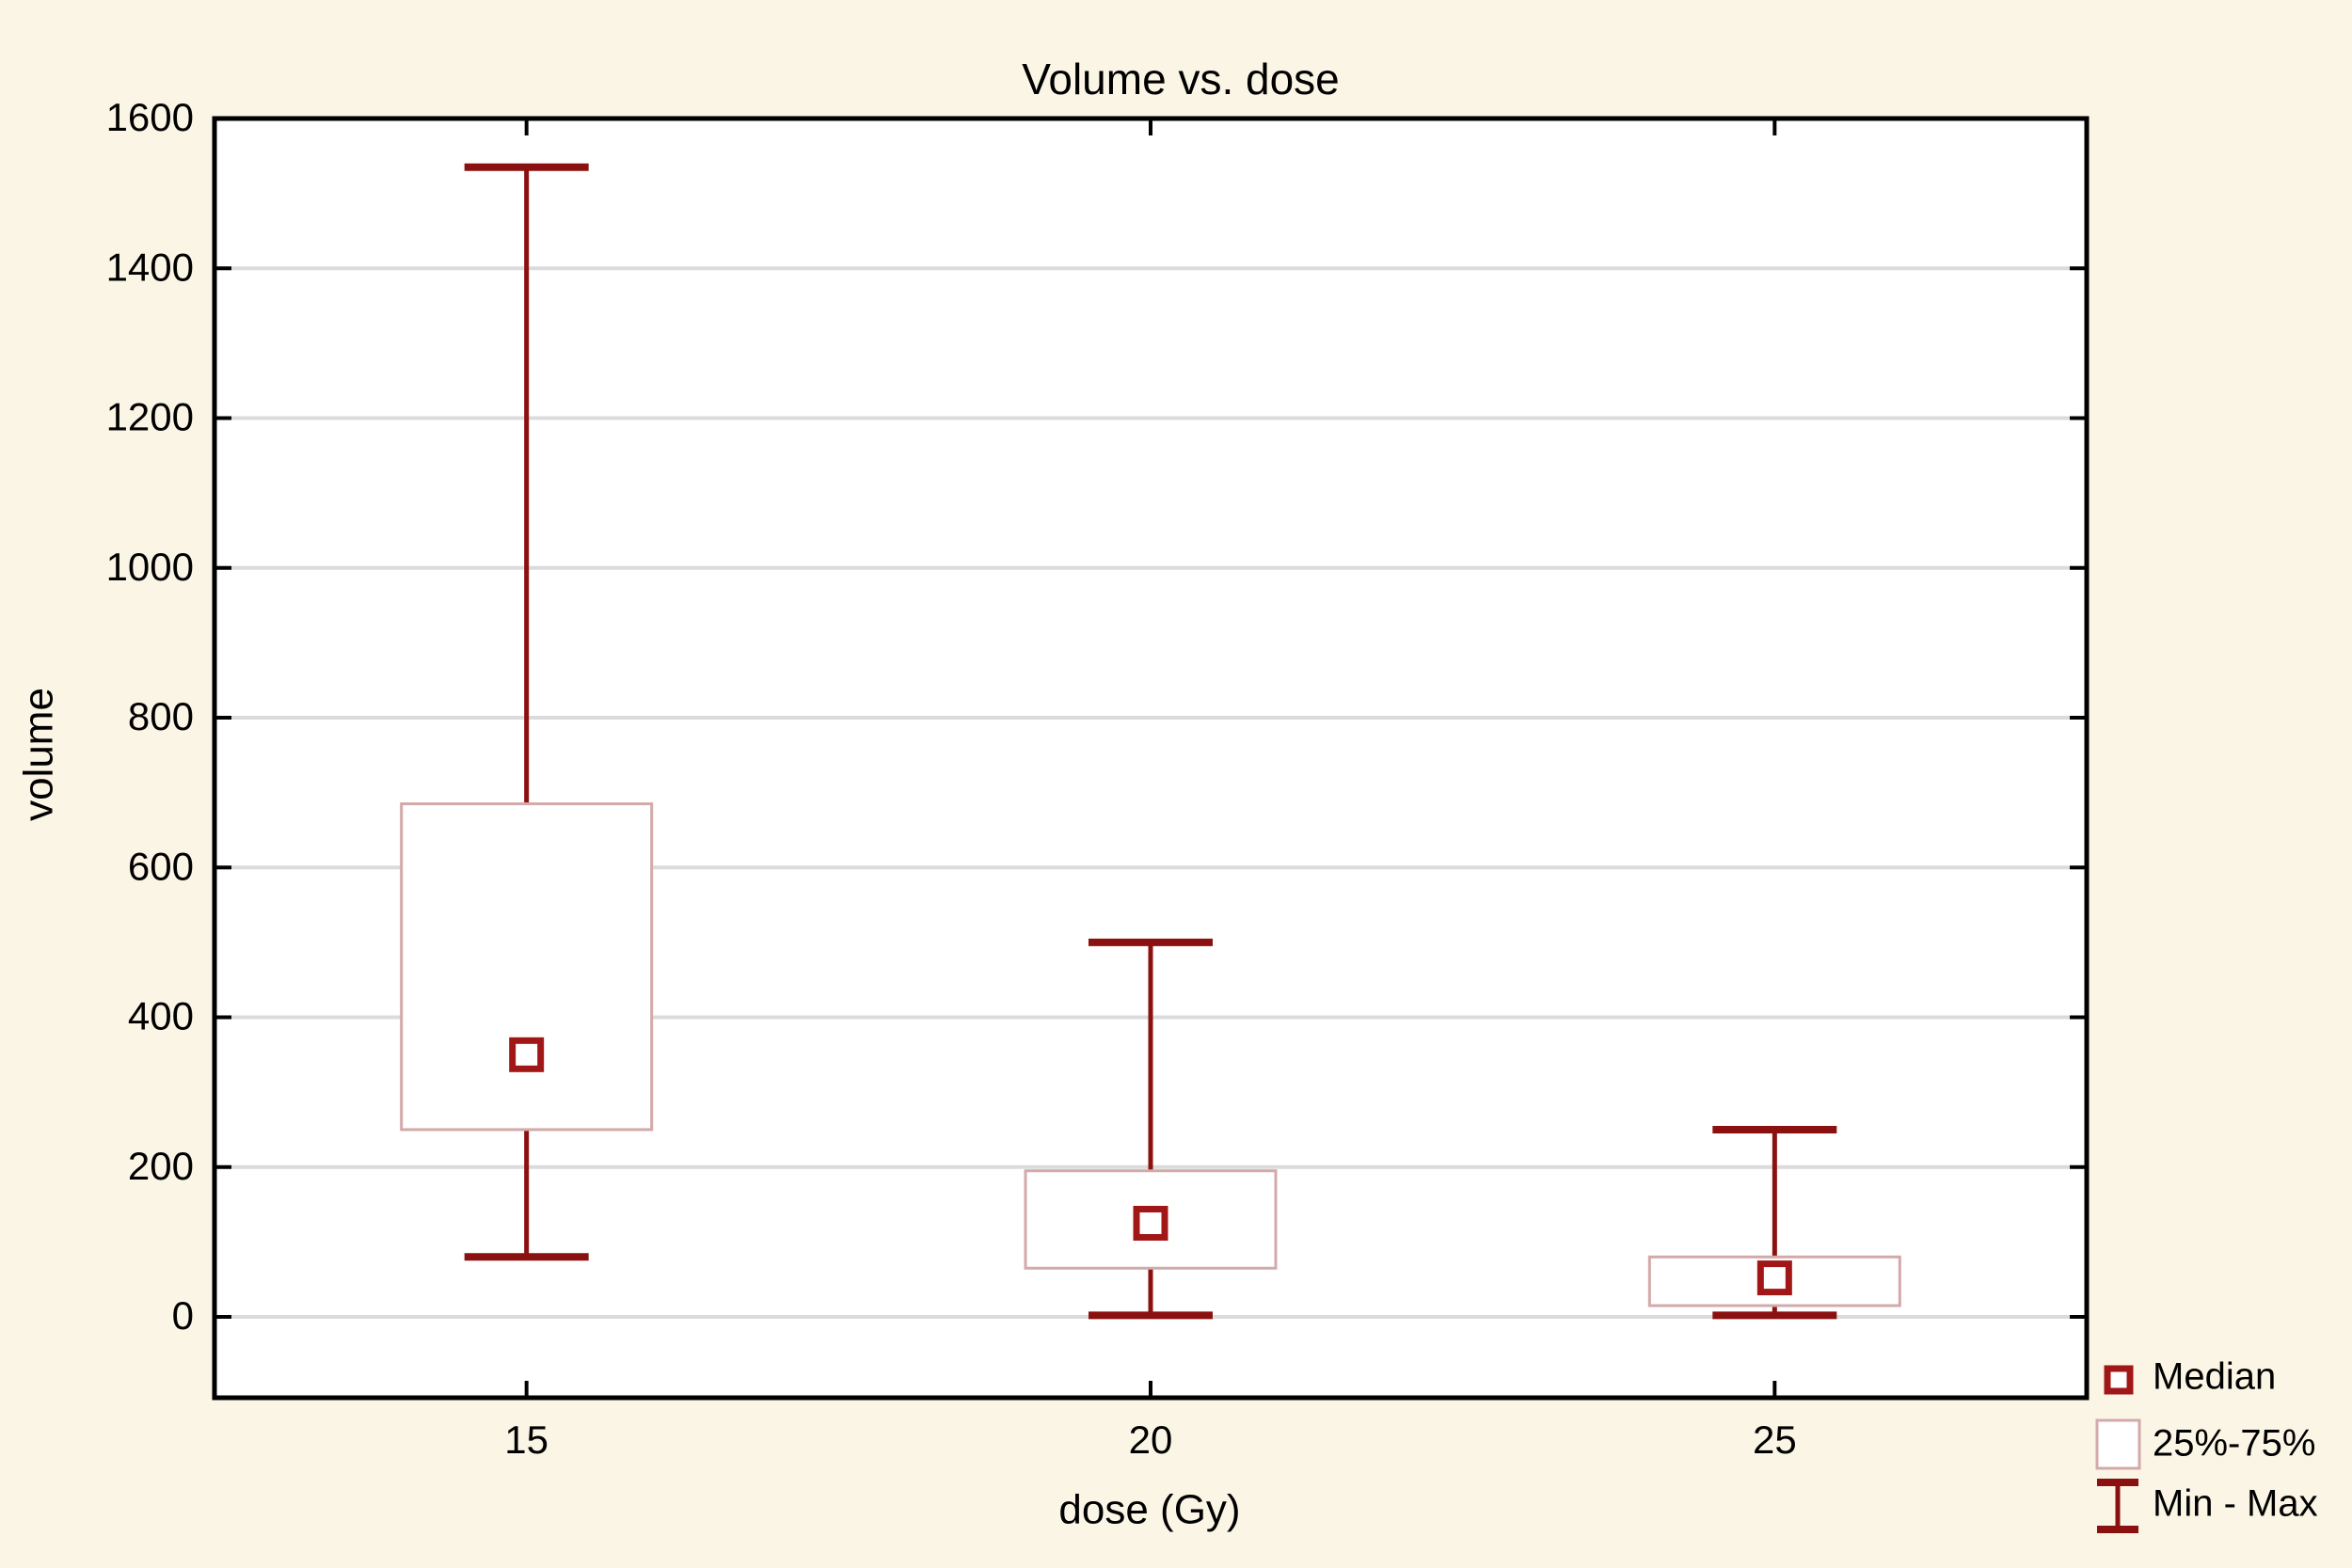  I want to click on legend-median-square-icon, so click(2119, 1380).